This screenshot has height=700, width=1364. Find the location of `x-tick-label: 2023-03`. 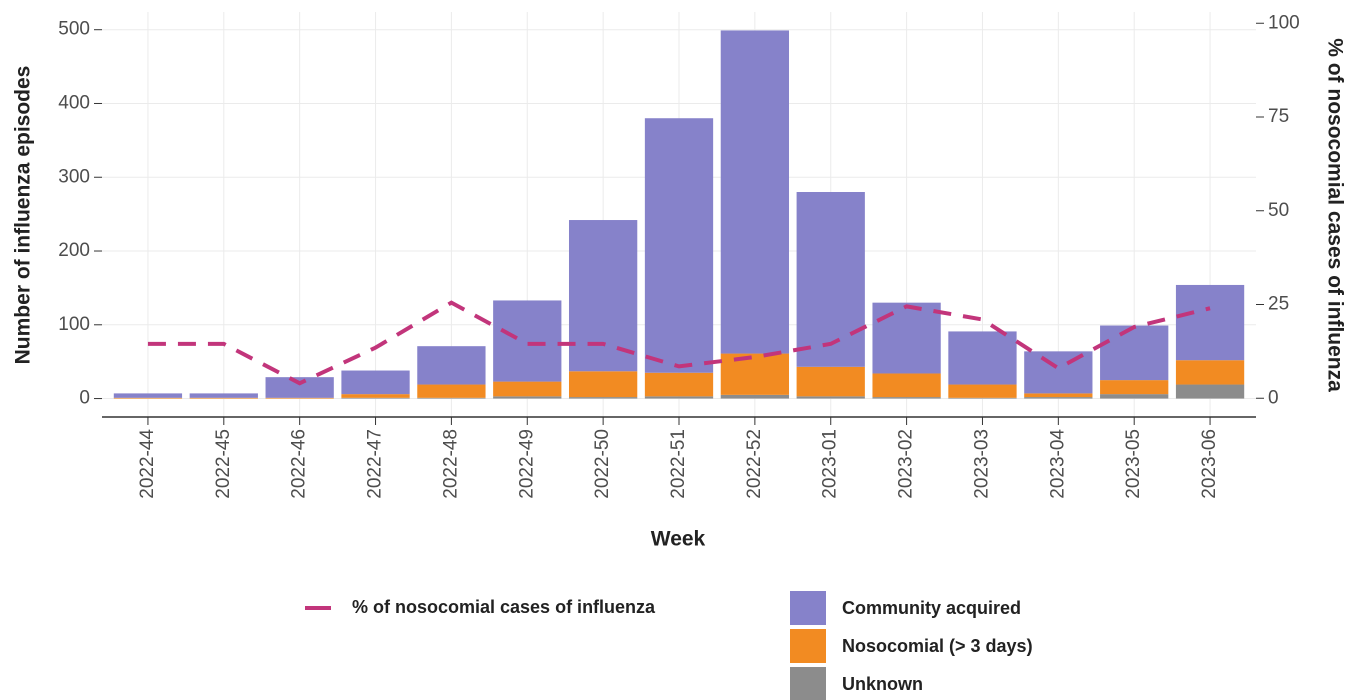

x-tick-label: 2023-03 is located at coordinates (981, 464).